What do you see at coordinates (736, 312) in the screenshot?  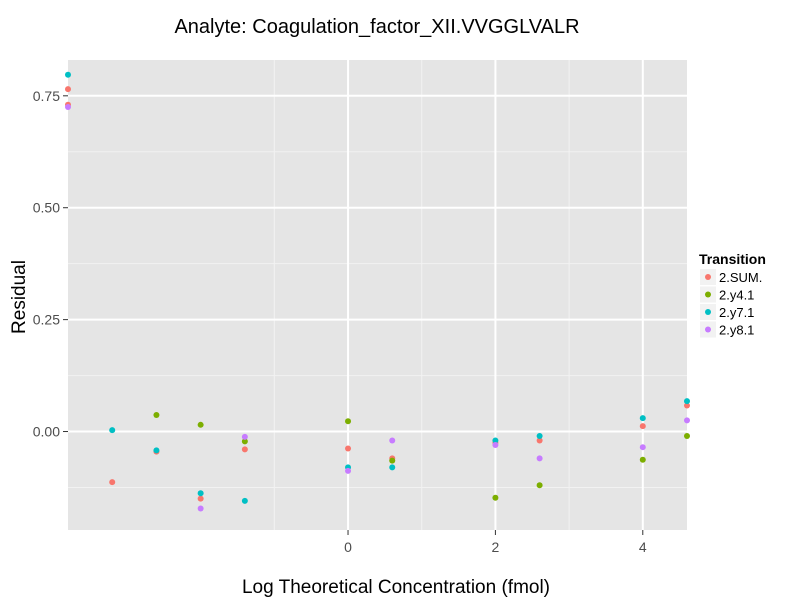 I see `legend-label: 2.y7.1` at bounding box center [736, 312].